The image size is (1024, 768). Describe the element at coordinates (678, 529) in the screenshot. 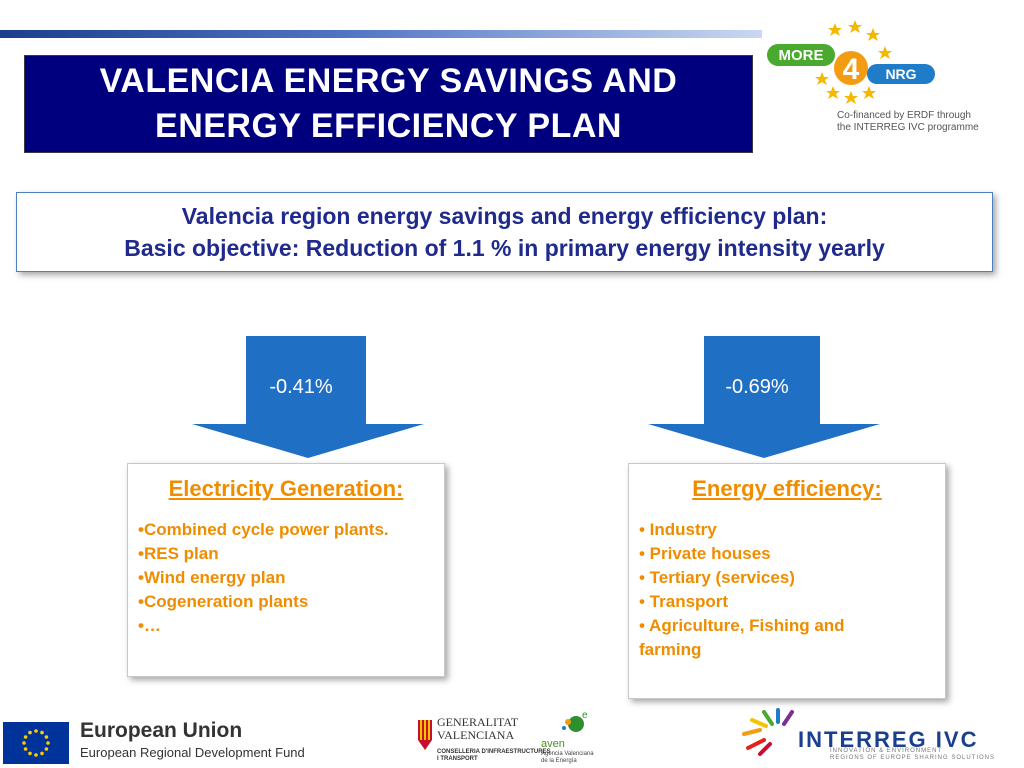

I see `list-item: • Industry` at that location.